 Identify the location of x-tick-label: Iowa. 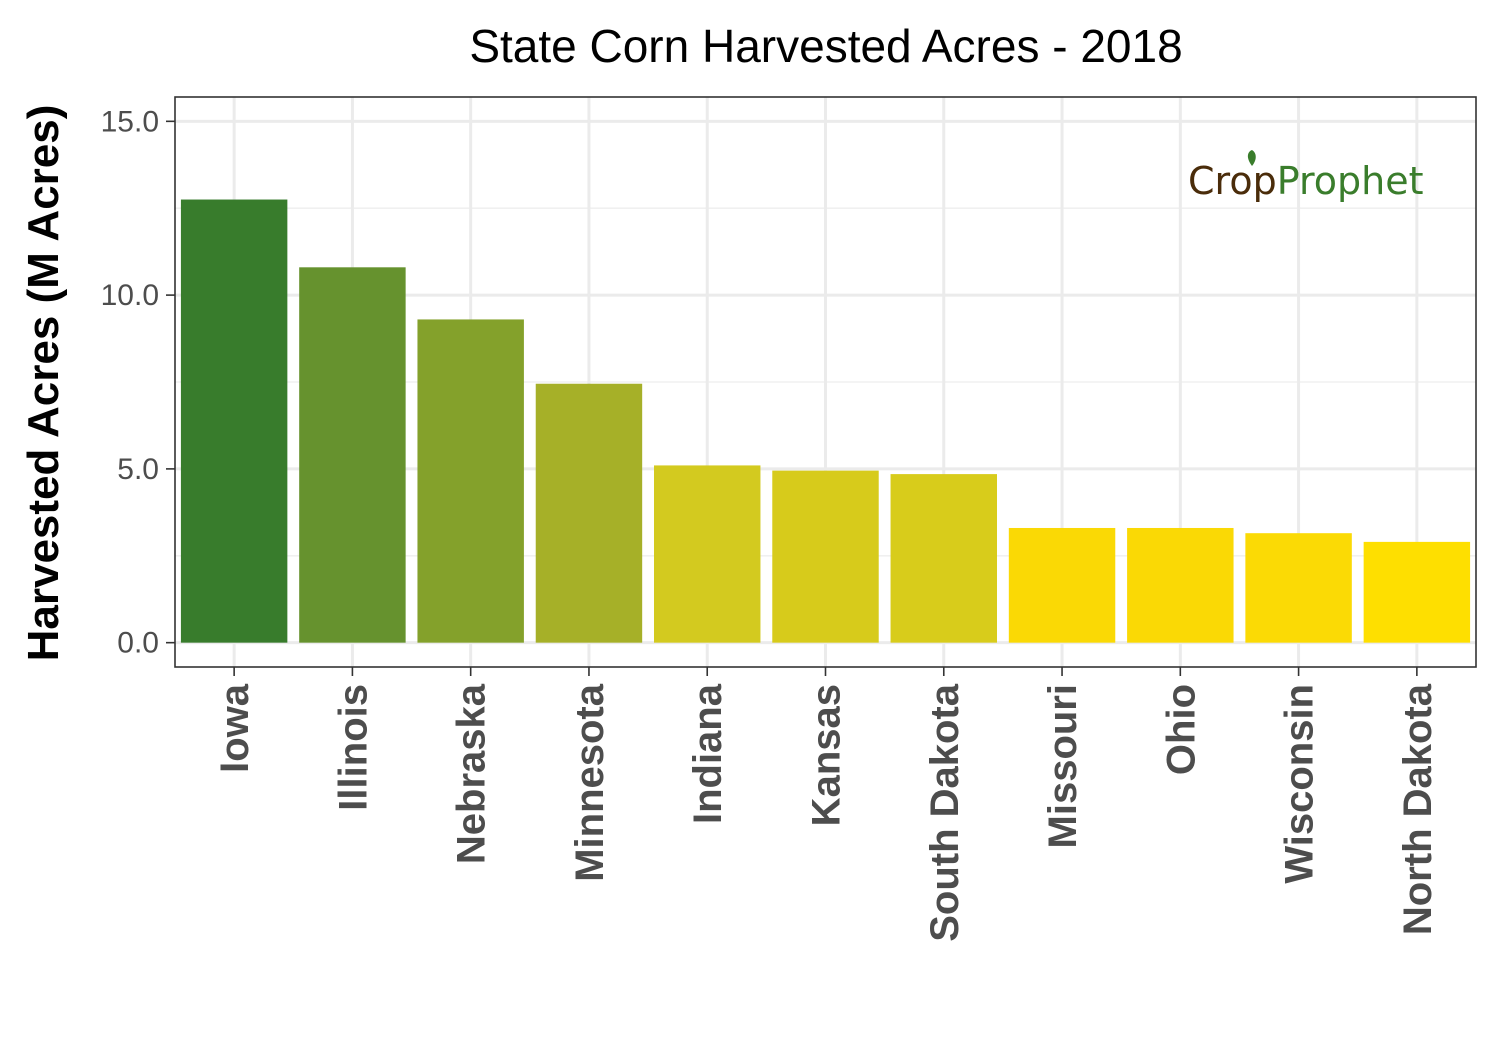
(235, 728).